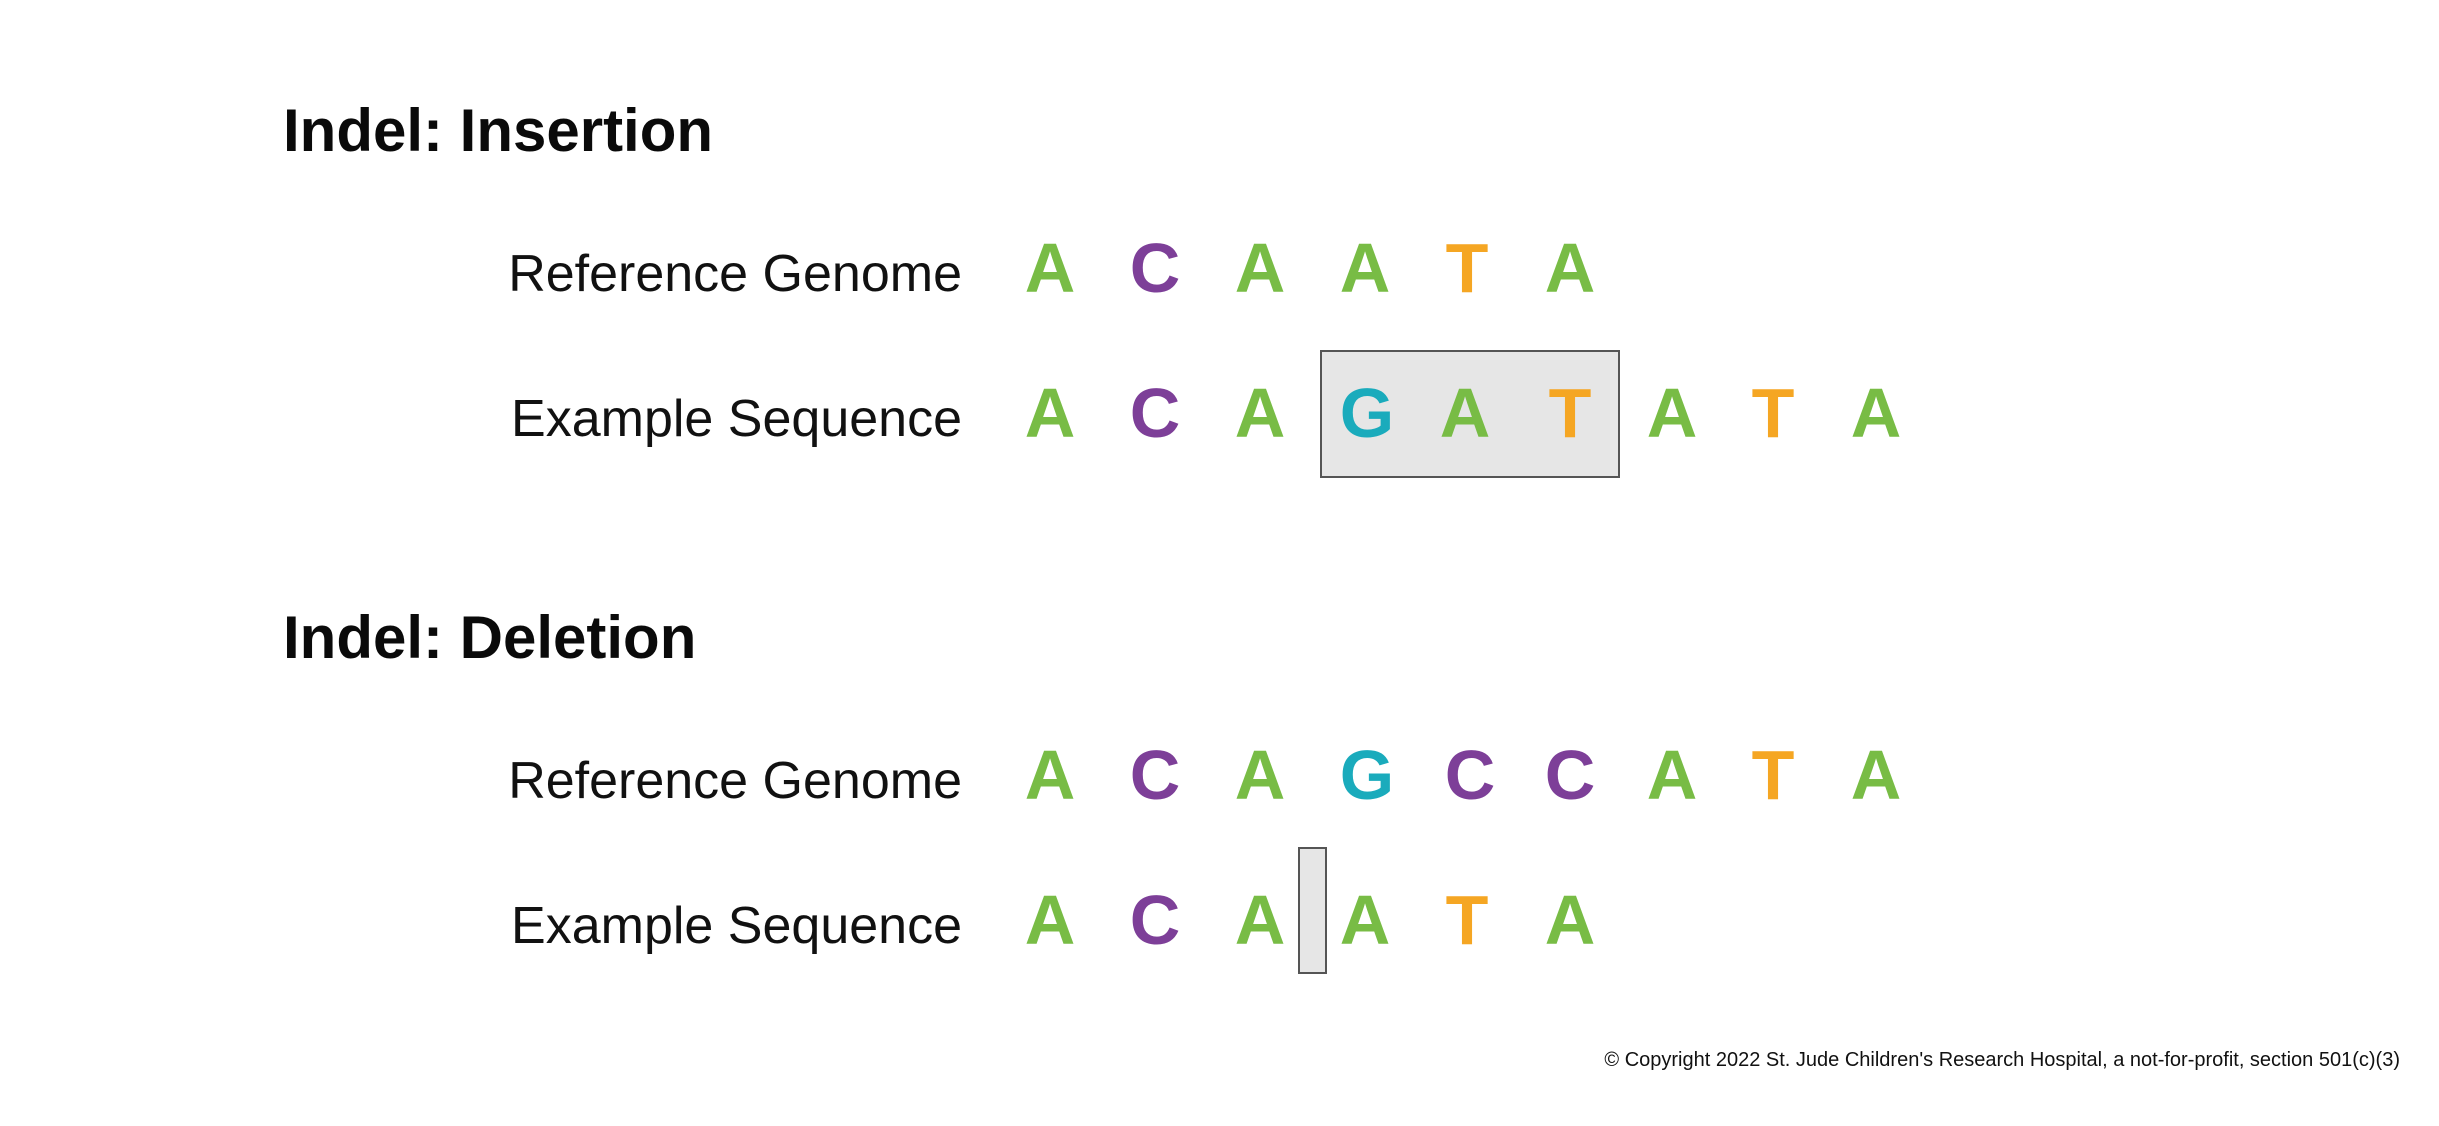 This screenshot has height=1126, width=2439. What do you see at coordinates (1312, 910) in the screenshot?
I see `deletion-gap-marker` at bounding box center [1312, 910].